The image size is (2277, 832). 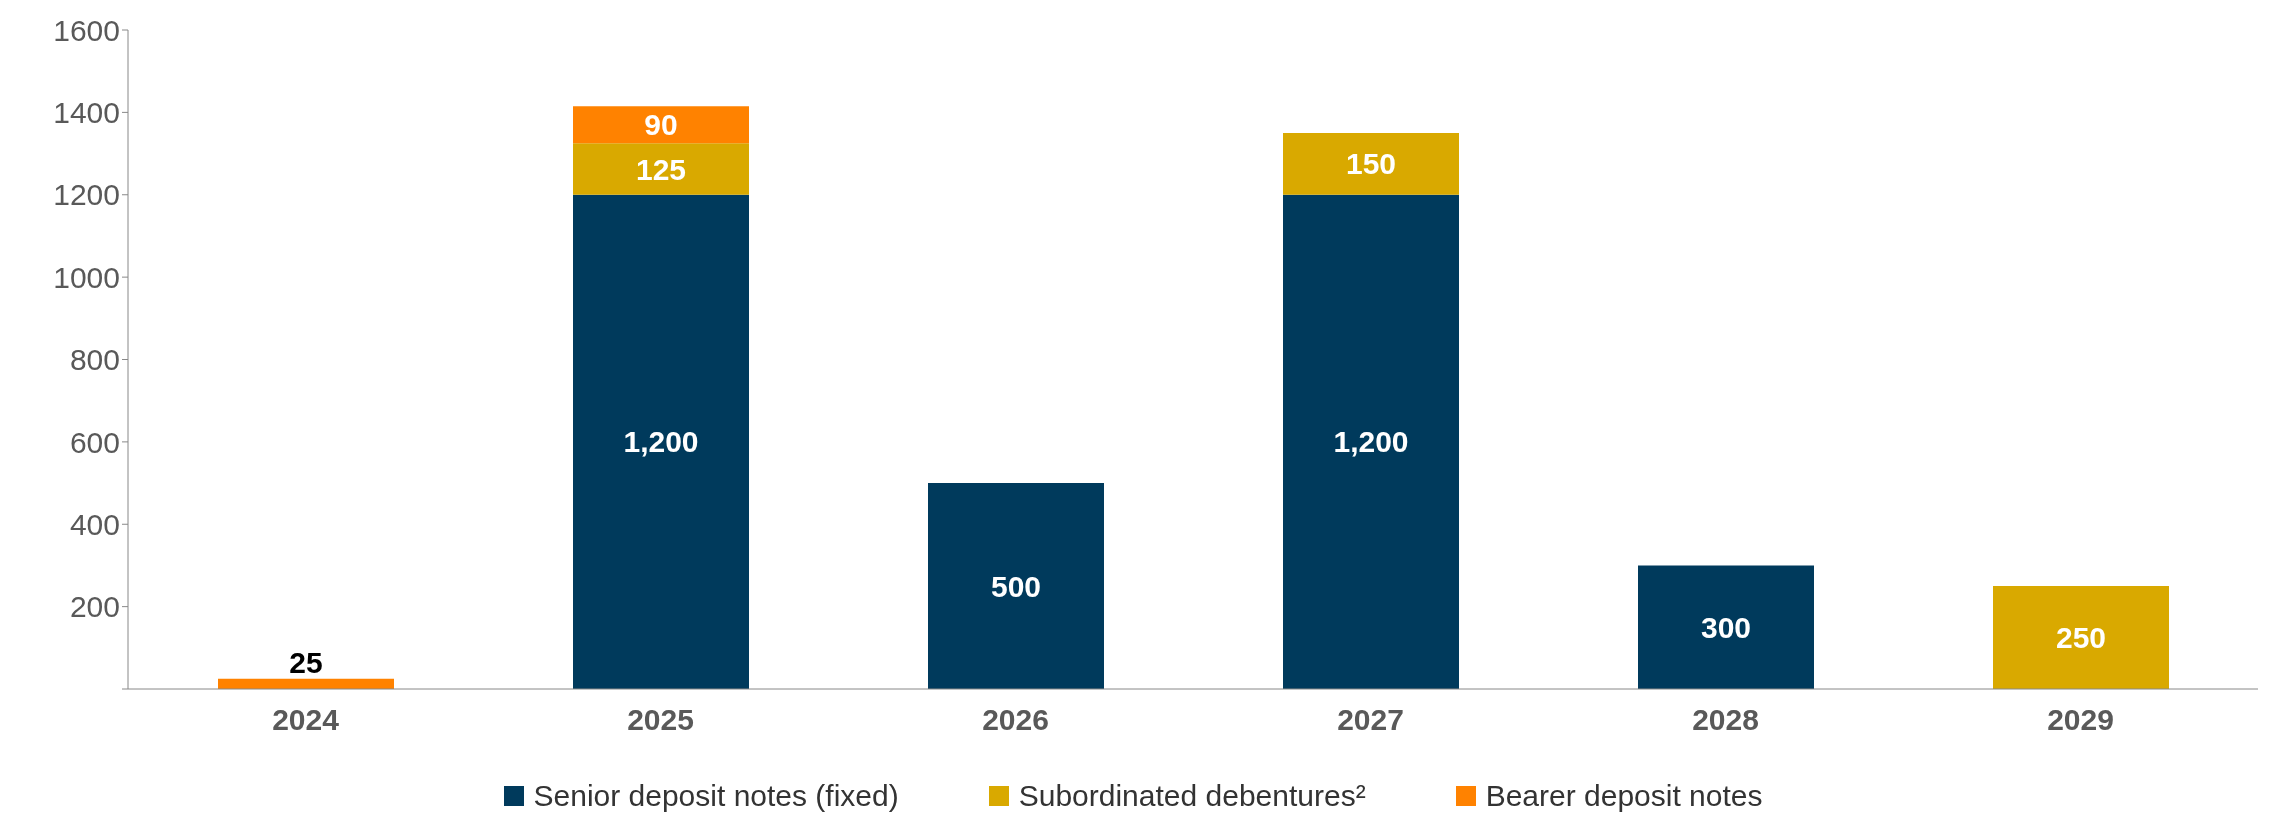 What do you see at coordinates (1370, 720) in the screenshot?
I see `x-tick-label: 2027` at bounding box center [1370, 720].